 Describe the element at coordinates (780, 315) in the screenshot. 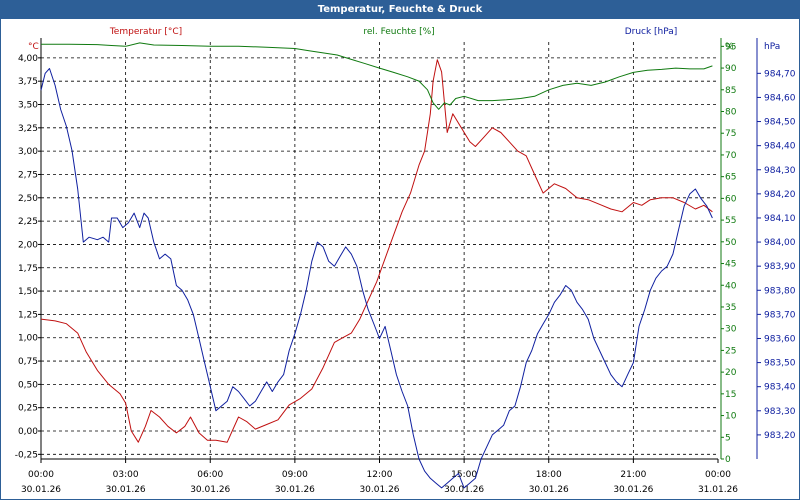

I see `pressure-tick-label: 983,70` at that location.